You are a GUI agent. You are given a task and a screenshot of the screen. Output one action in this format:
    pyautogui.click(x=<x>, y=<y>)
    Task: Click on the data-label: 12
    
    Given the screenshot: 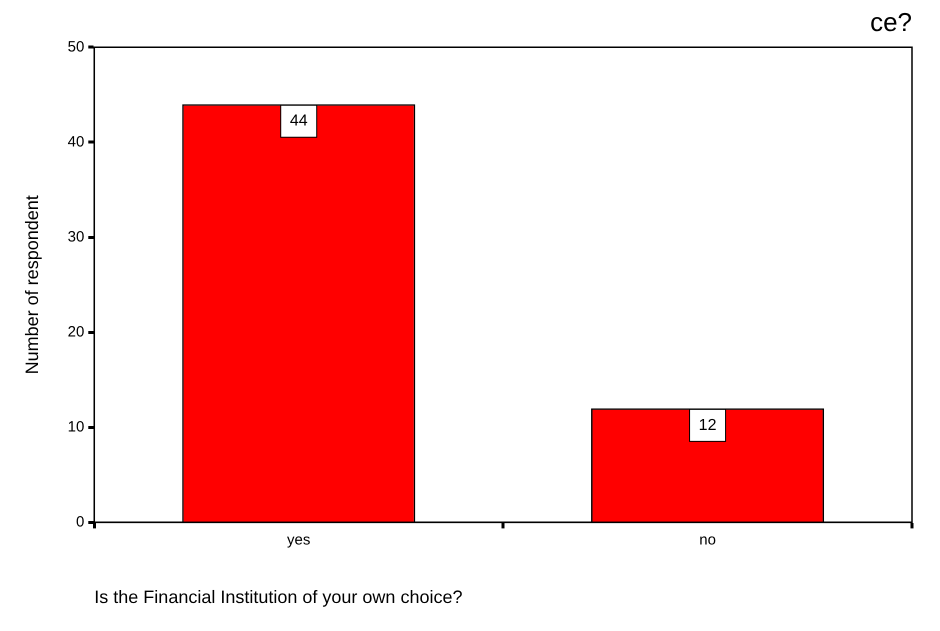 What is the action you would take?
    pyautogui.click(x=707, y=425)
    